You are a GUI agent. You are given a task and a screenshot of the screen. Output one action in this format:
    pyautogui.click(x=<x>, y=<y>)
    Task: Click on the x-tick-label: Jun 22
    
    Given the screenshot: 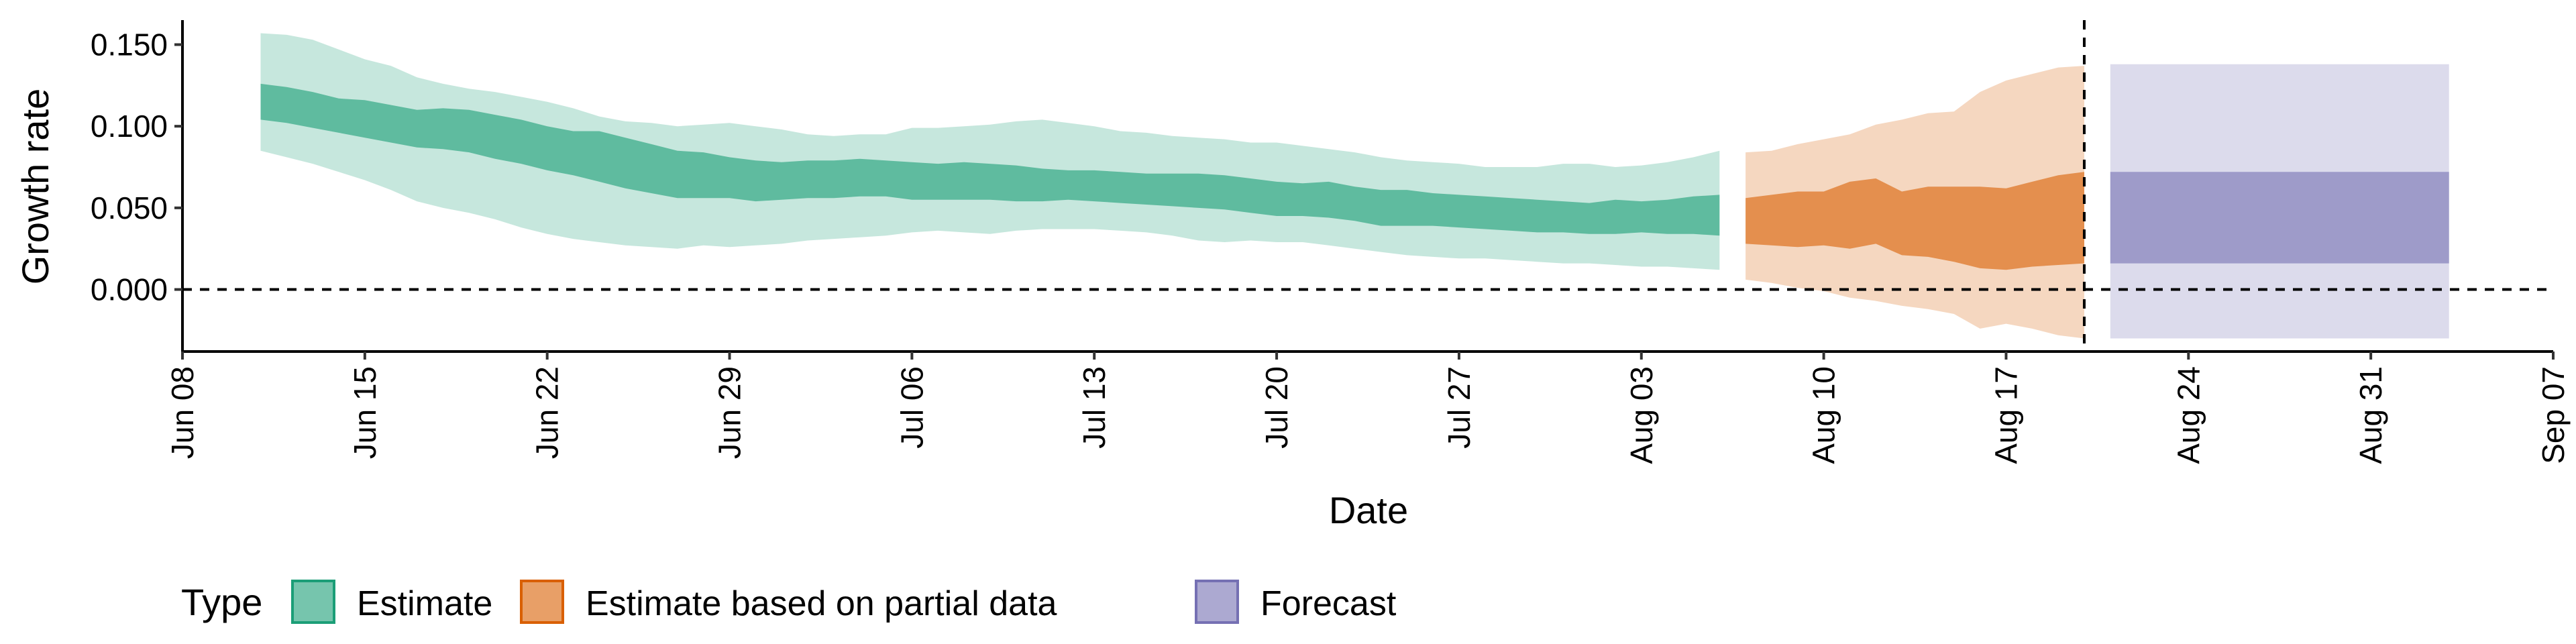 What is the action you would take?
    pyautogui.click(x=547, y=412)
    